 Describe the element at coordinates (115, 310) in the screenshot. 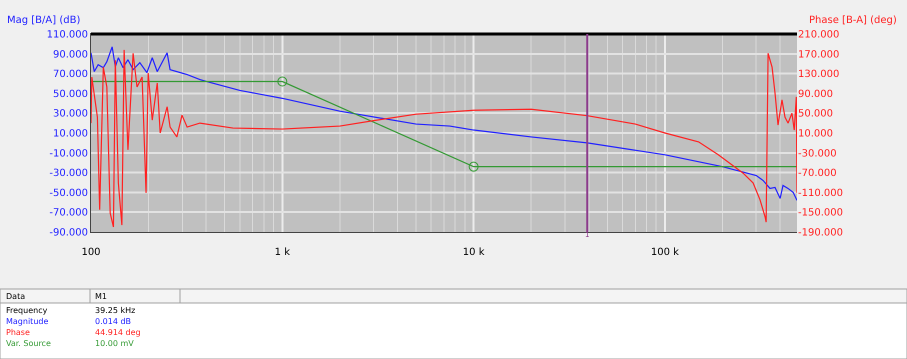

I see `text: 39.25 kHz` at that location.